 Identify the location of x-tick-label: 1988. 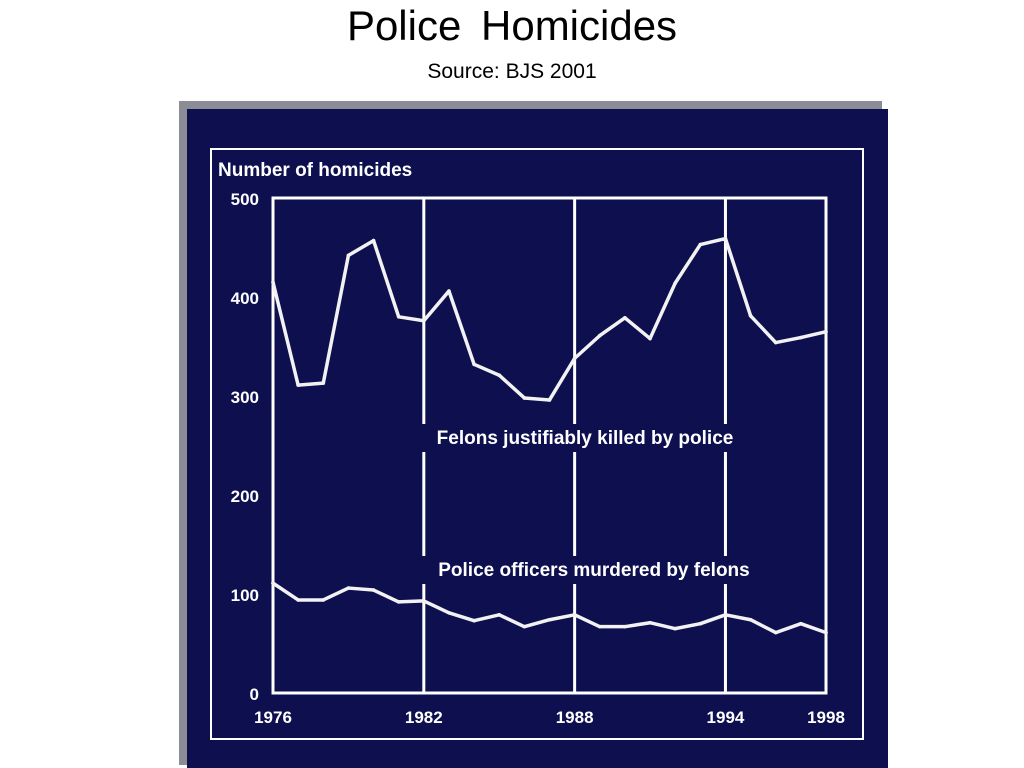
(575, 717).